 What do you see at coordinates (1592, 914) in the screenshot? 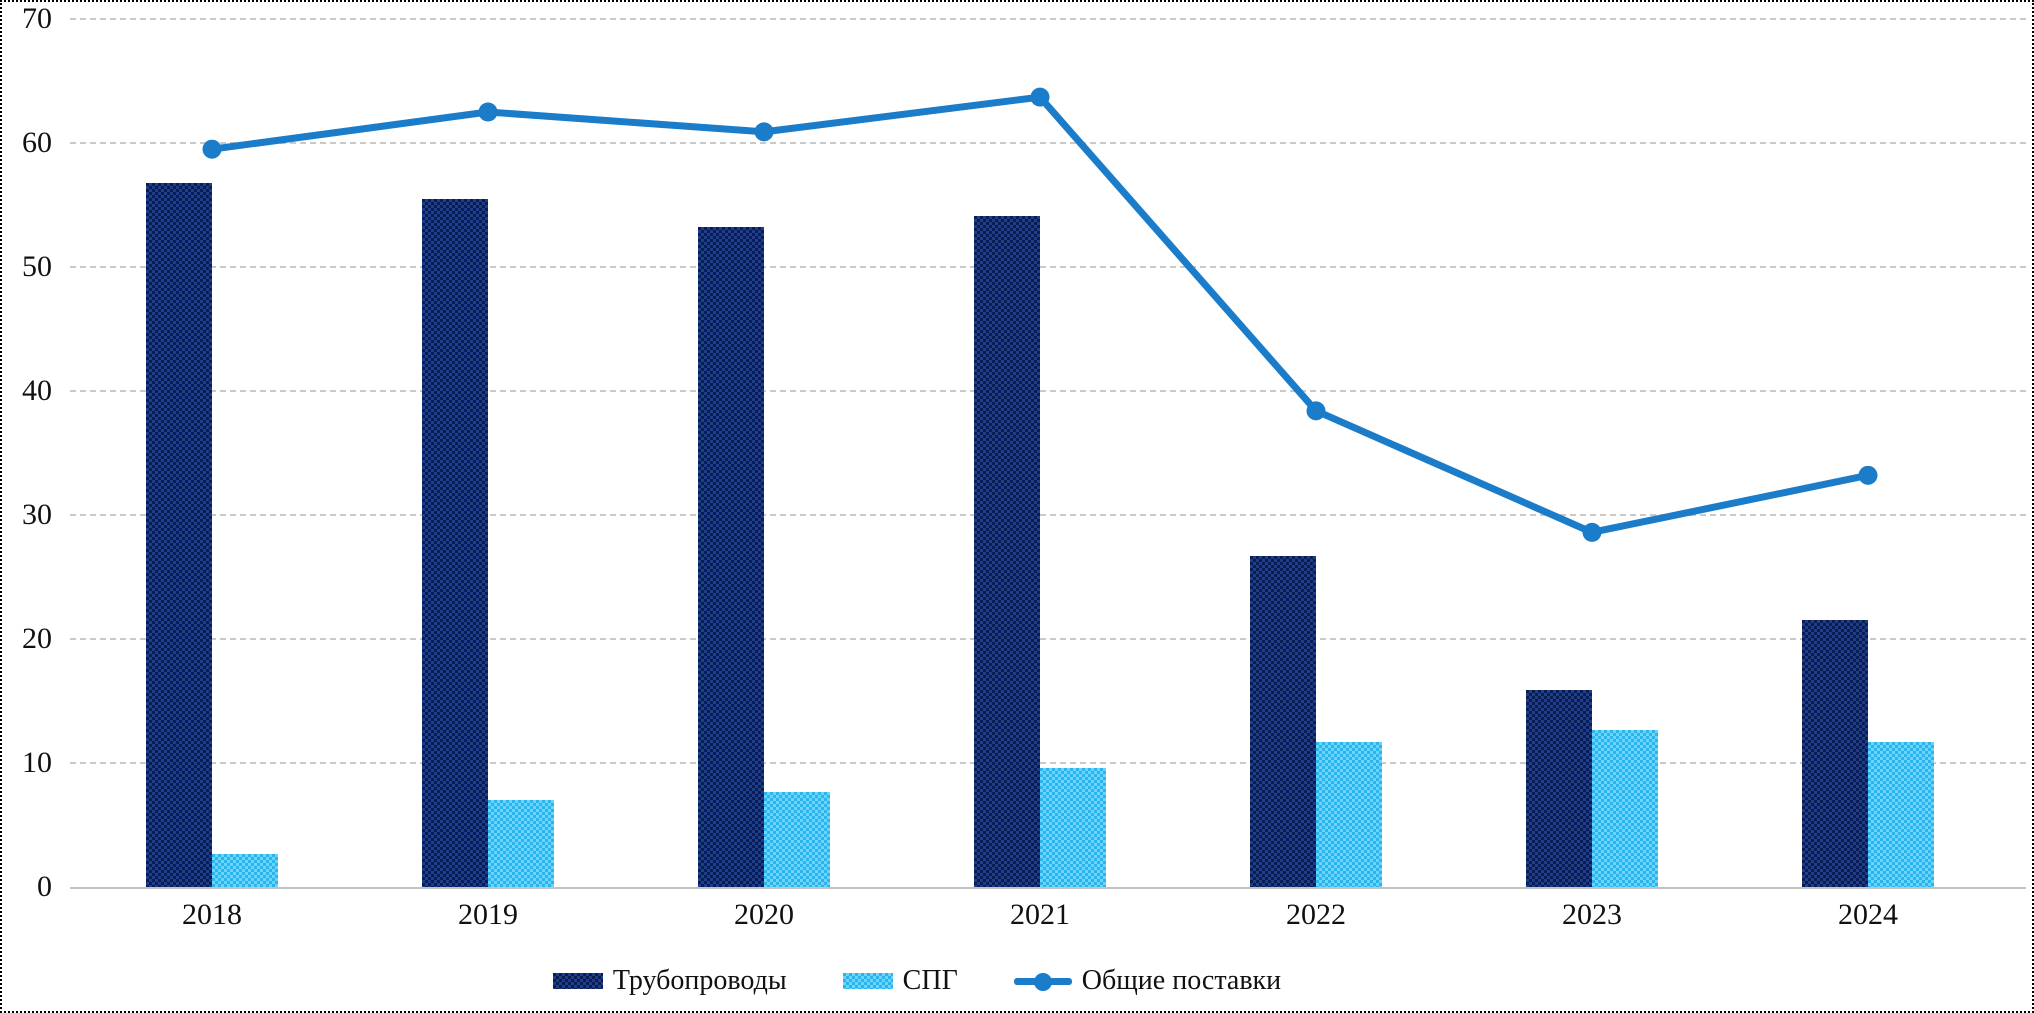
I see `x-tick-label-2023: 2023` at bounding box center [1592, 914].